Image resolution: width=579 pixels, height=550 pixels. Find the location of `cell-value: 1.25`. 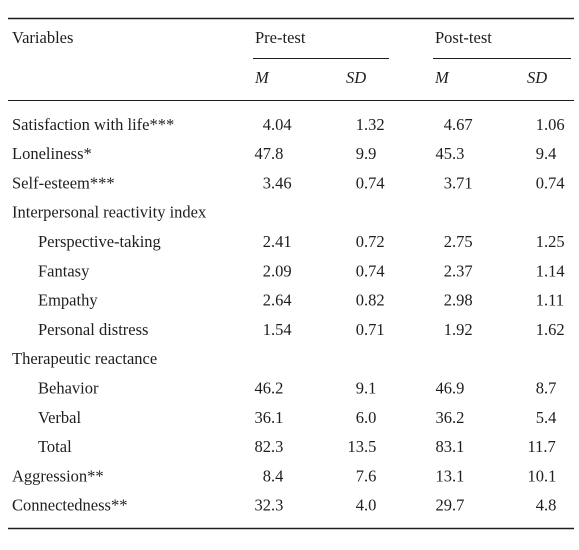

cell-value: 1.25 is located at coordinates (550, 241).